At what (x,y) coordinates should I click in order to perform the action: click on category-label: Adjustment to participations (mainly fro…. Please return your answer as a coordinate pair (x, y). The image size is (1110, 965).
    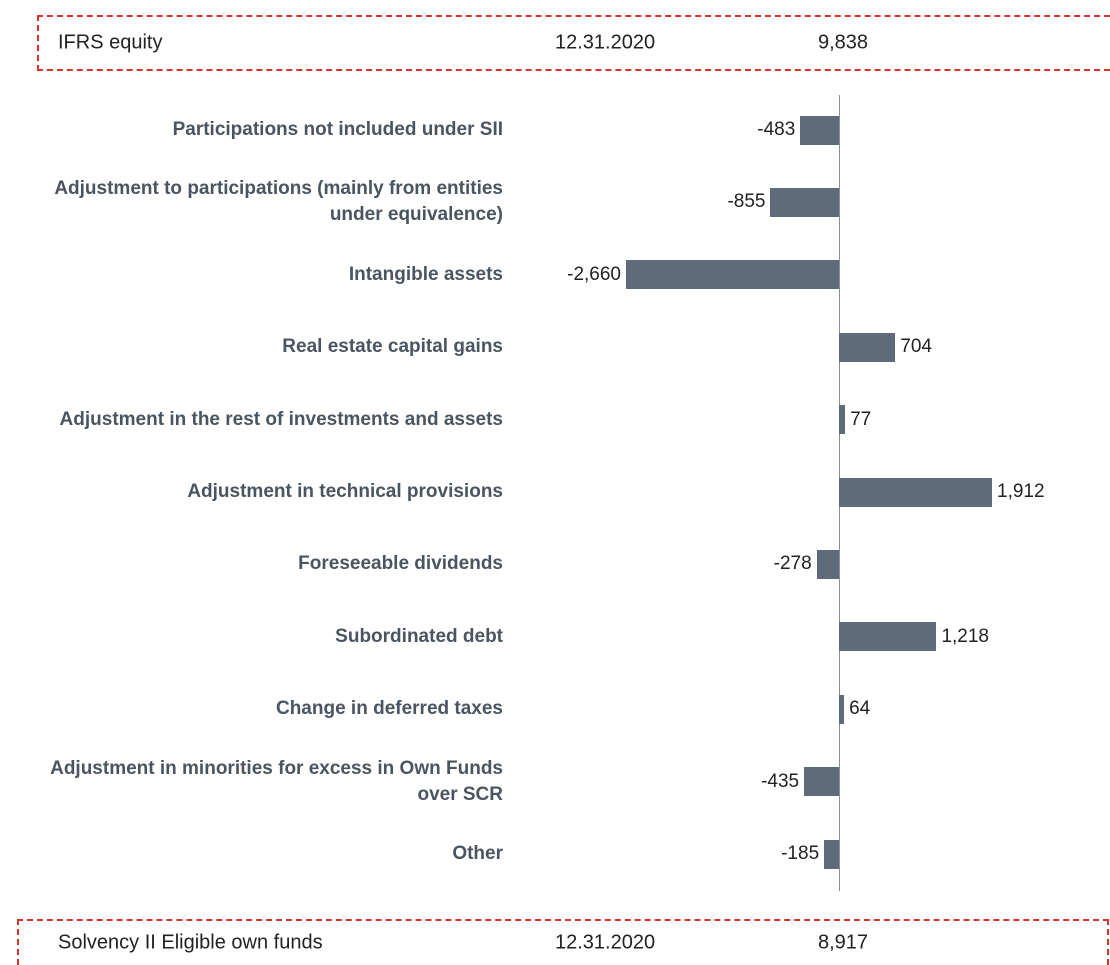
    Looking at the image, I should click on (278, 202).